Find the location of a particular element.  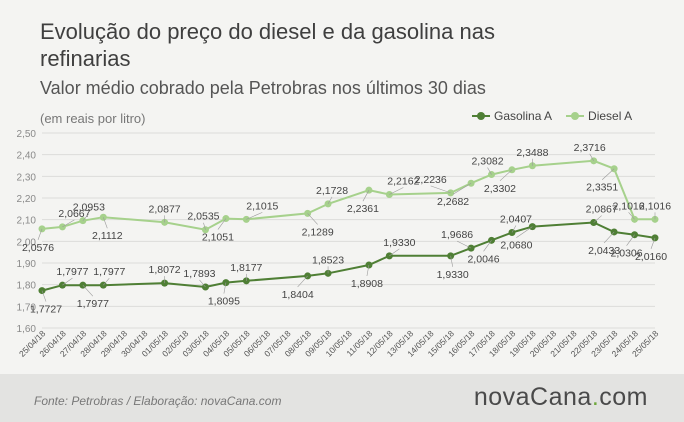

data-label-gasolina: 2,0433 is located at coordinates (604, 251).